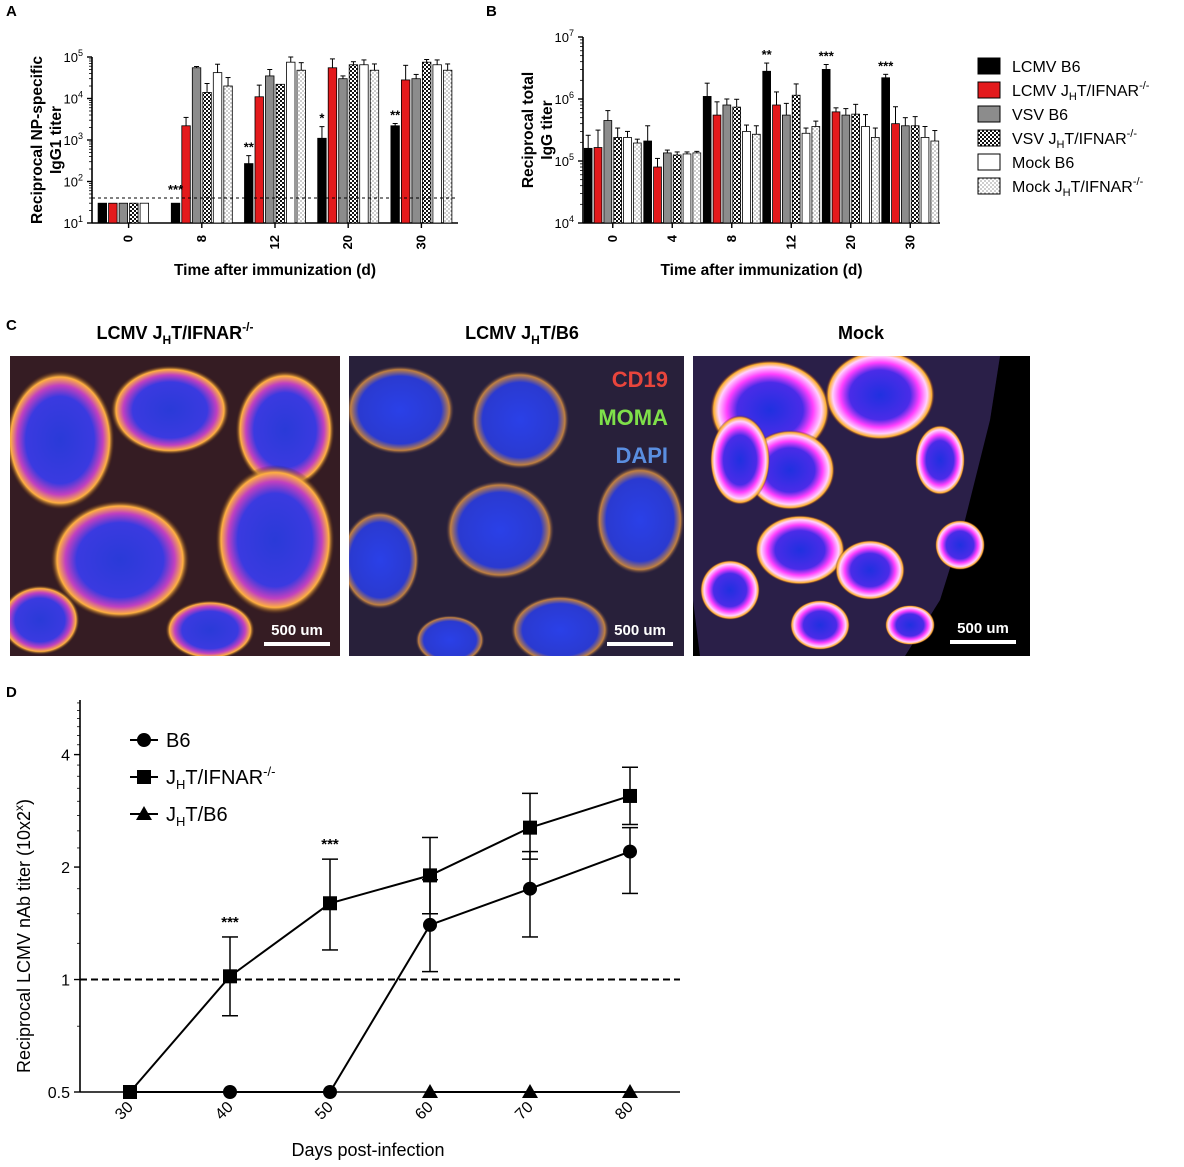 The height and width of the screenshot is (1167, 1184). Describe the element at coordinates (37, 140) in the screenshot. I see `y-axis-title: Reciprocal NP-specific` at that location.